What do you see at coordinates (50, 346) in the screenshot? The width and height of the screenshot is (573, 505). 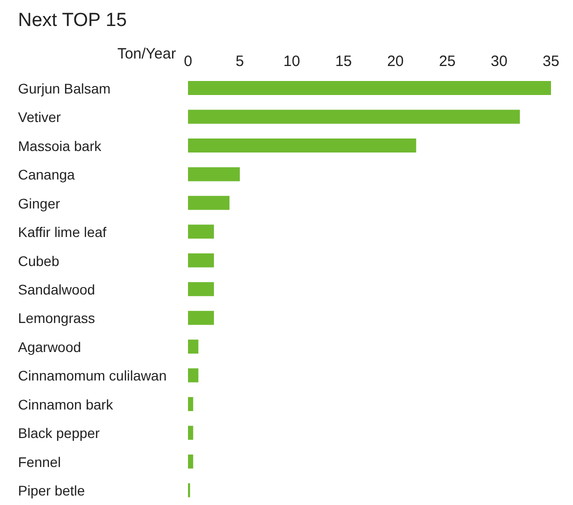 I see `y-tick-label: Agarwood` at bounding box center [50, 346].